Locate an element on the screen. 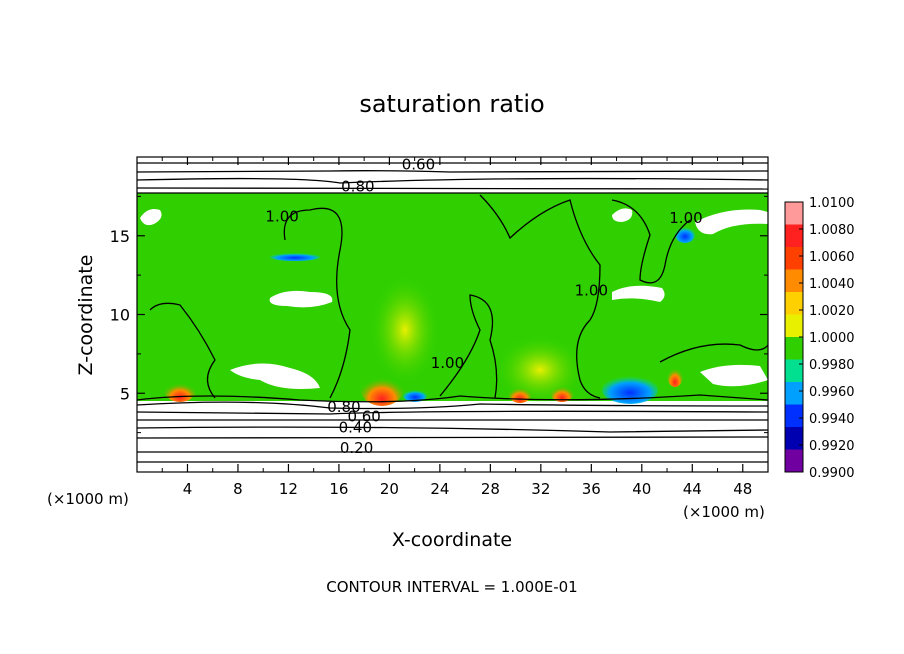 This screenshot has height=654, width=904. colorbar-label: 0.9920 is located at coordinates (832, 446).